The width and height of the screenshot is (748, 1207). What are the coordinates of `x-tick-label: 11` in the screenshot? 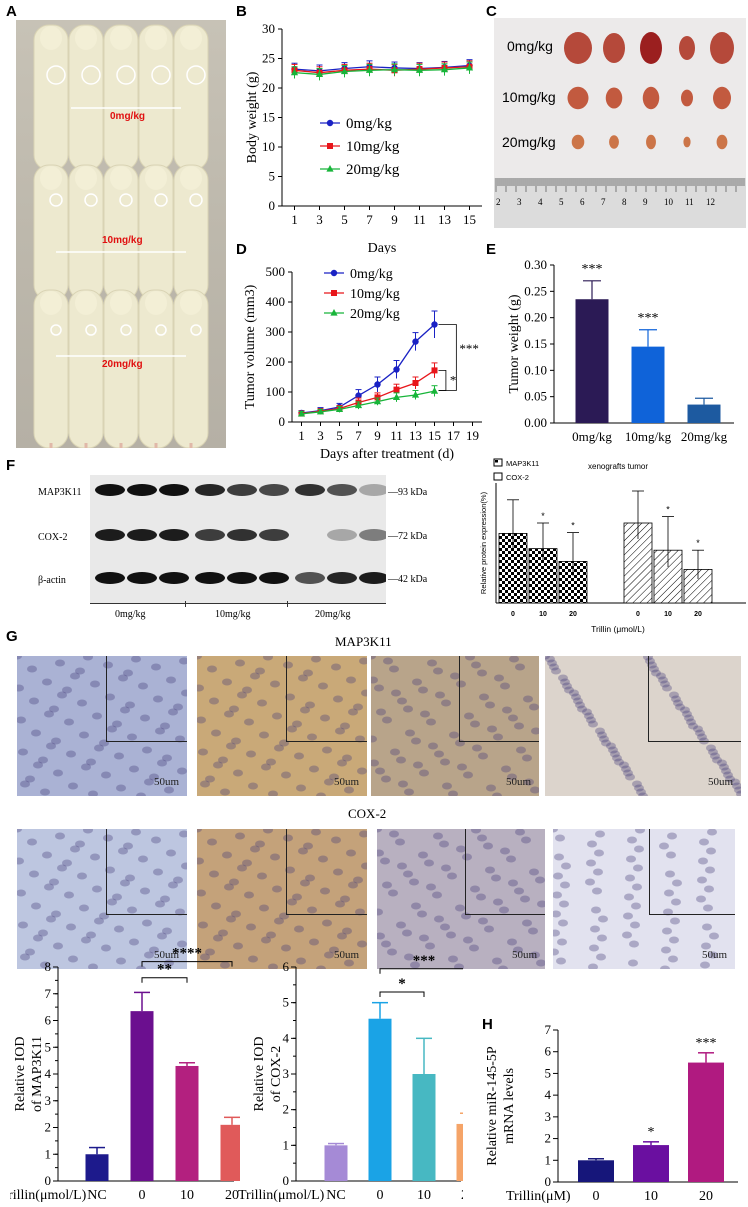 It's located at (419, 219).